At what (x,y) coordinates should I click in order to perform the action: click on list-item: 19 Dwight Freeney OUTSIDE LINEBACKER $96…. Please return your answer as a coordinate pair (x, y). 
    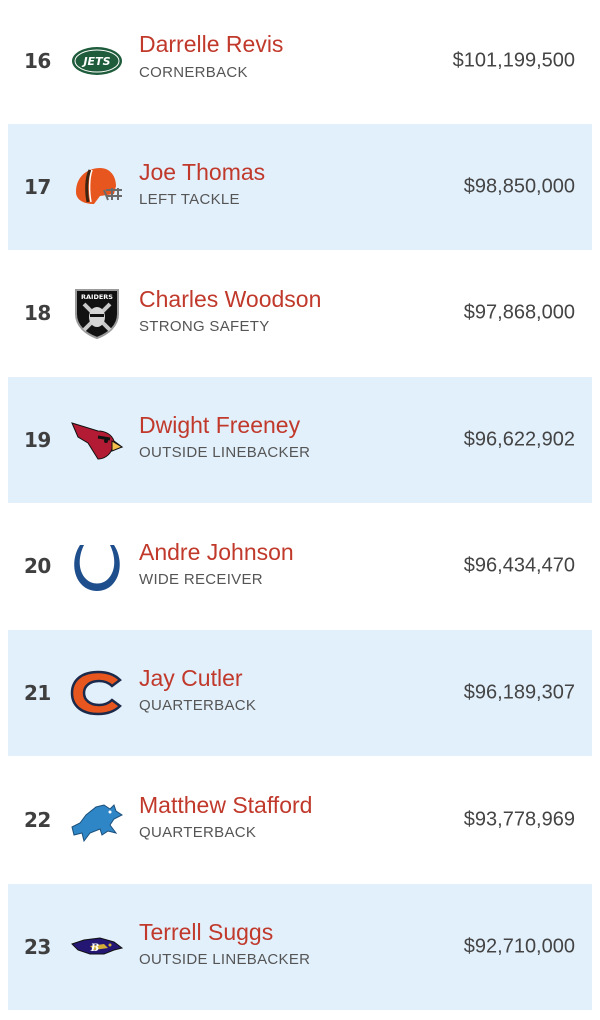
    Looking at the image, I should click on (300, 440).